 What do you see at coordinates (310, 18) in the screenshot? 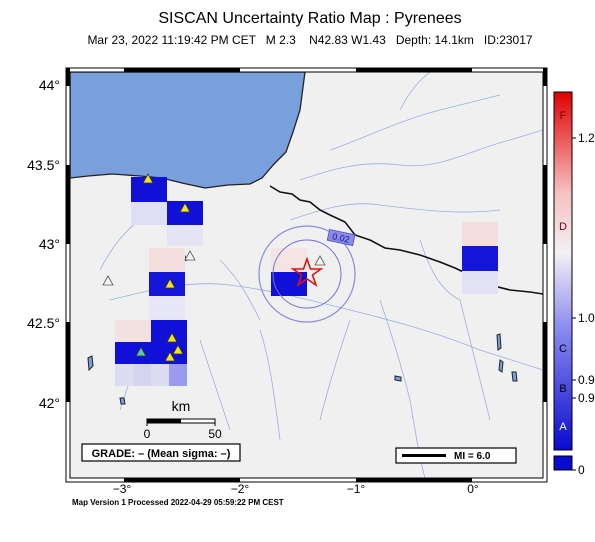
I see `map-title: SISCAN Uncertainty Ratio Map : Pyrenees` at bounding box center [310, 18].